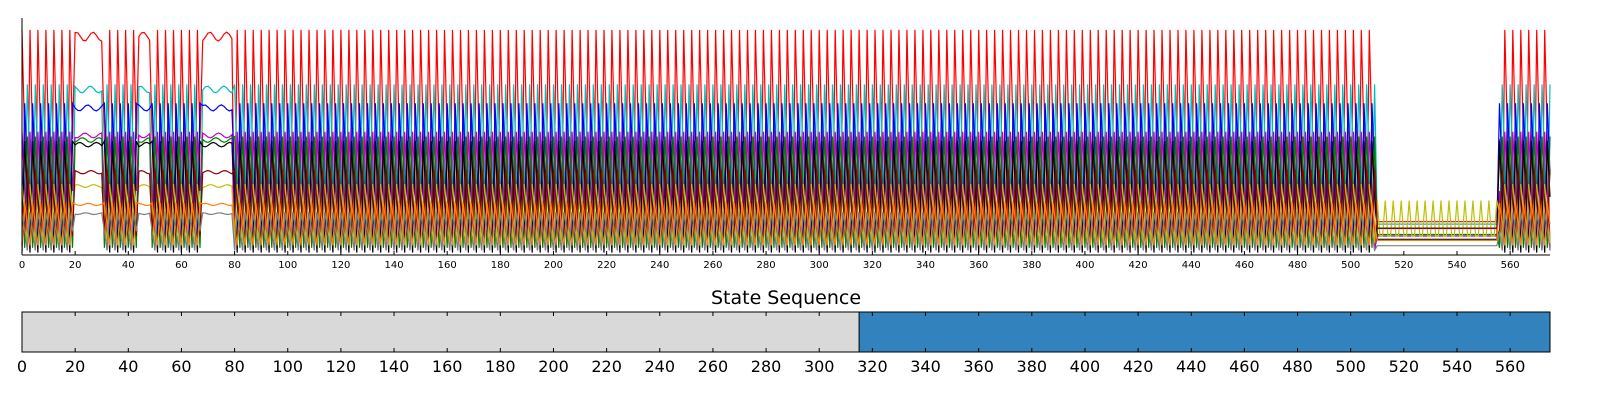 The height and width of the screenshot is (404, 1600). I want to click on x-tick-label: 380, so click(1031, 265).